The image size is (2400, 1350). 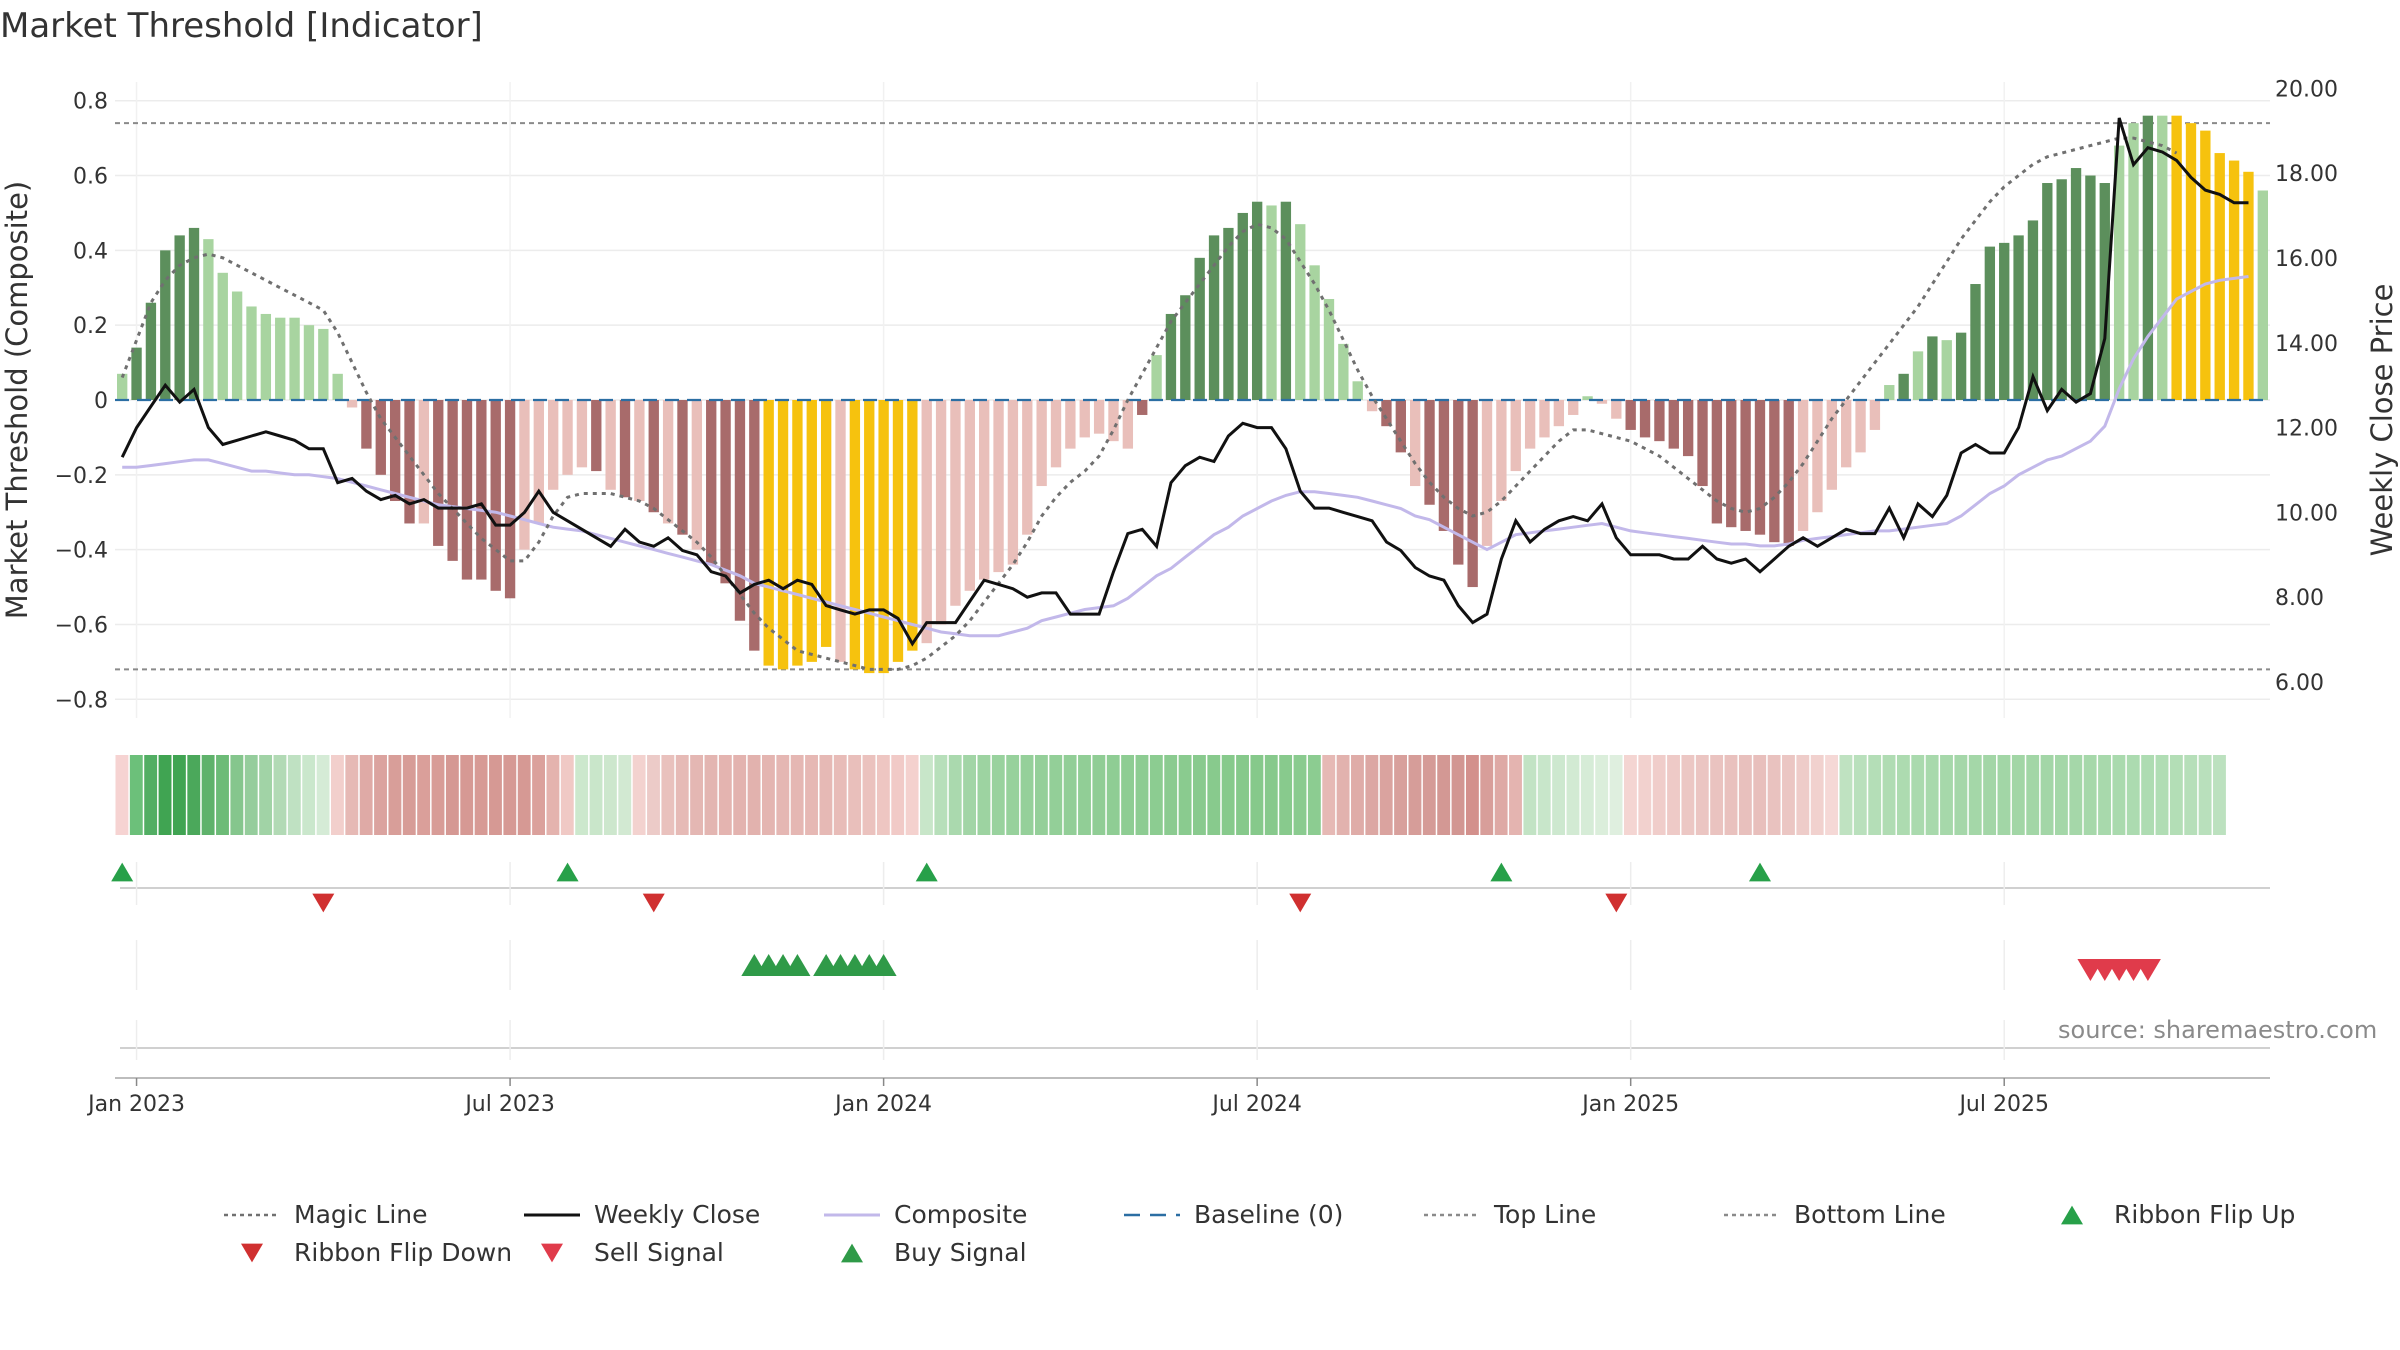 I want to click on y2-tick-label: 8.00, so click(x=2299, y=598).